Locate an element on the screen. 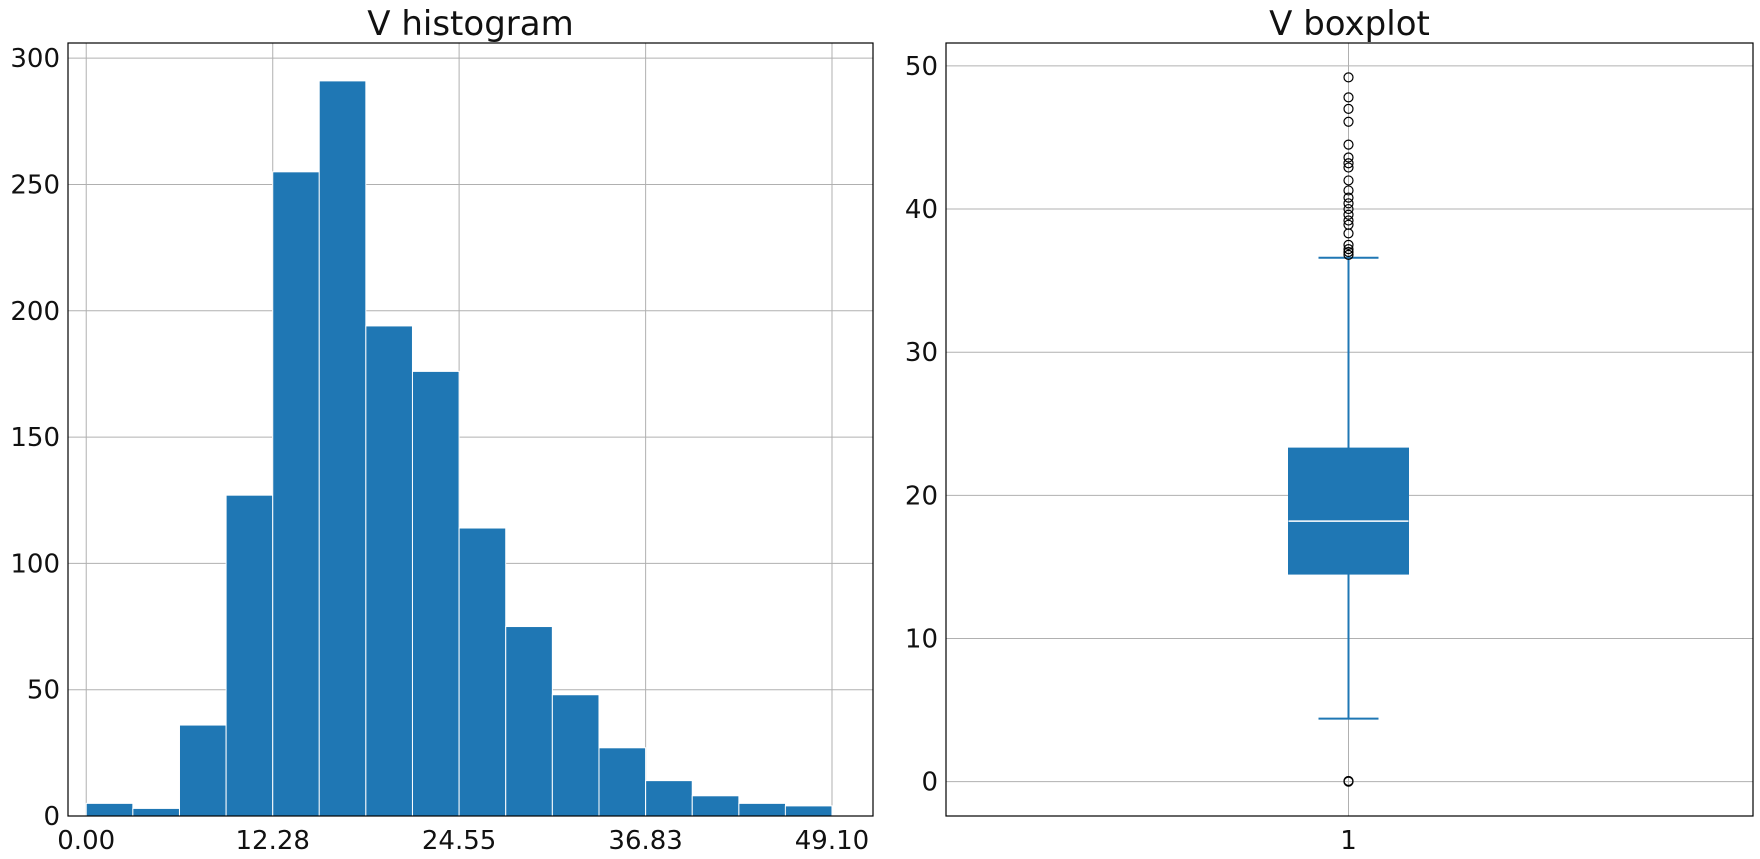 Image resolution: width=1760 pixels, height=859 pixels. histogram-y-tick-label: 50 is located at coordinates (43, 691).